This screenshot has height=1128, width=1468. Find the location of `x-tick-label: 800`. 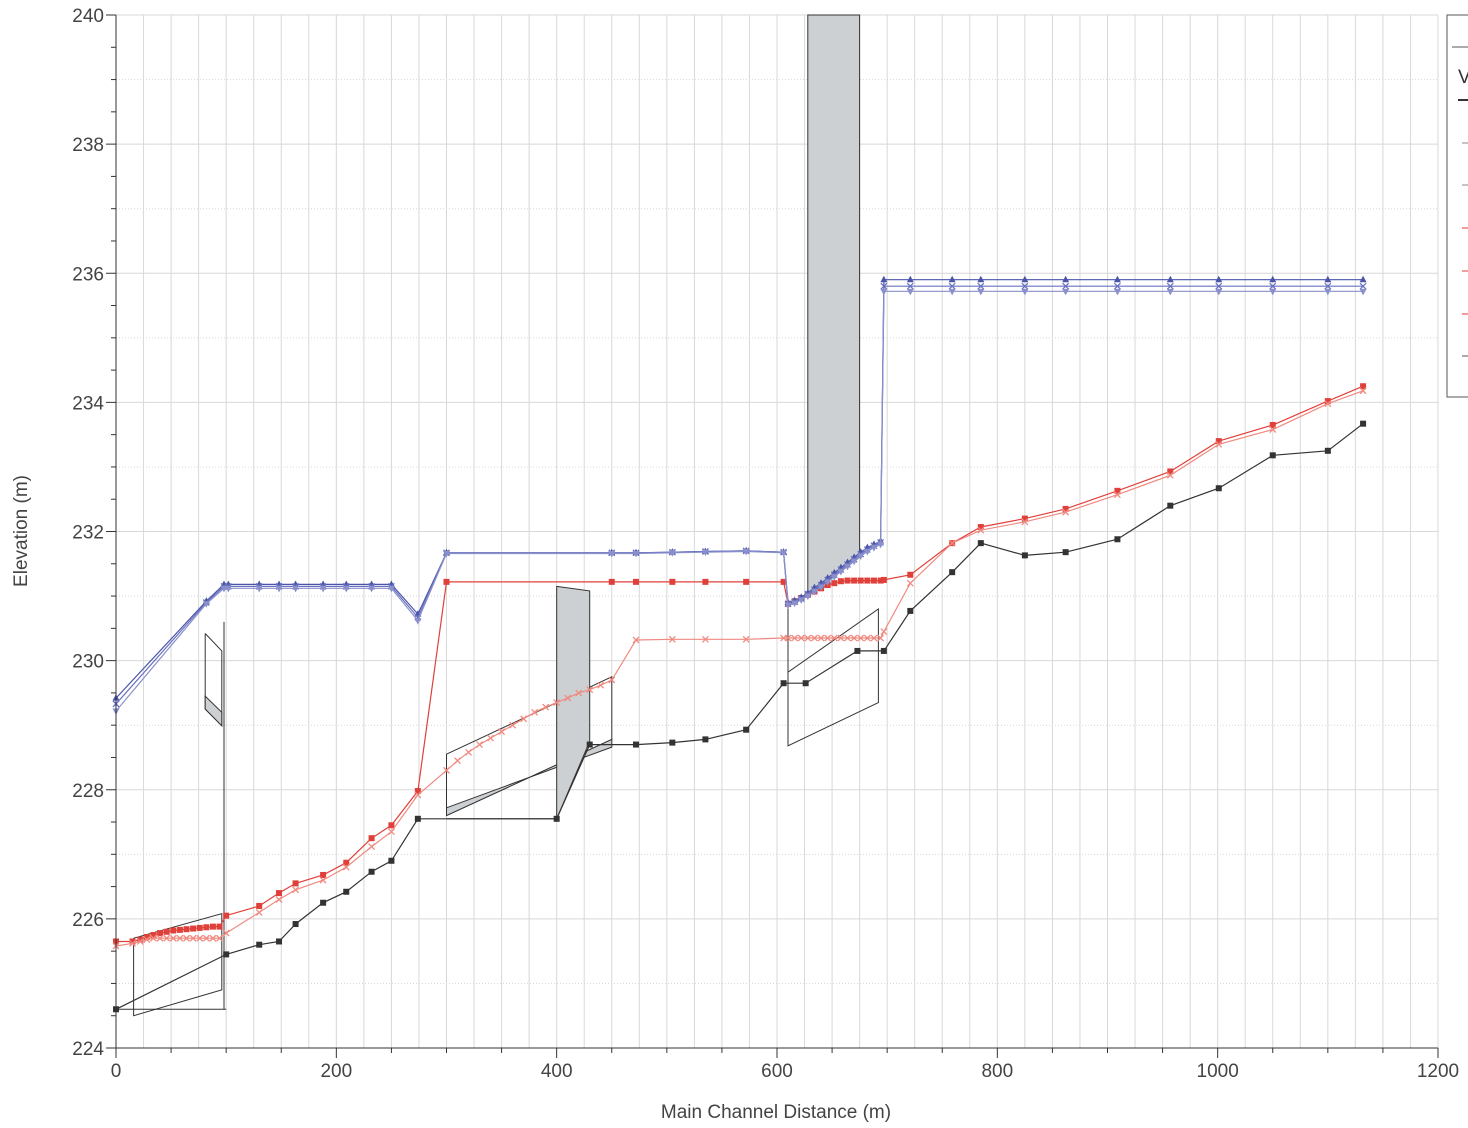

x-tick-label: 800 is located at coordinates (997, 1071).